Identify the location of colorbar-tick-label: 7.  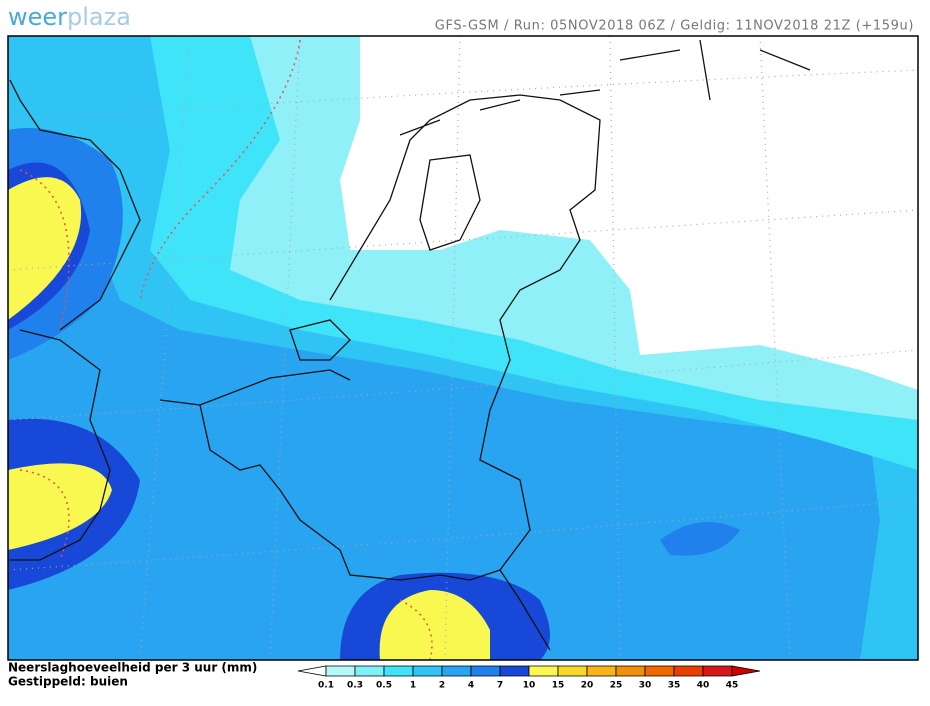
(500, 686).